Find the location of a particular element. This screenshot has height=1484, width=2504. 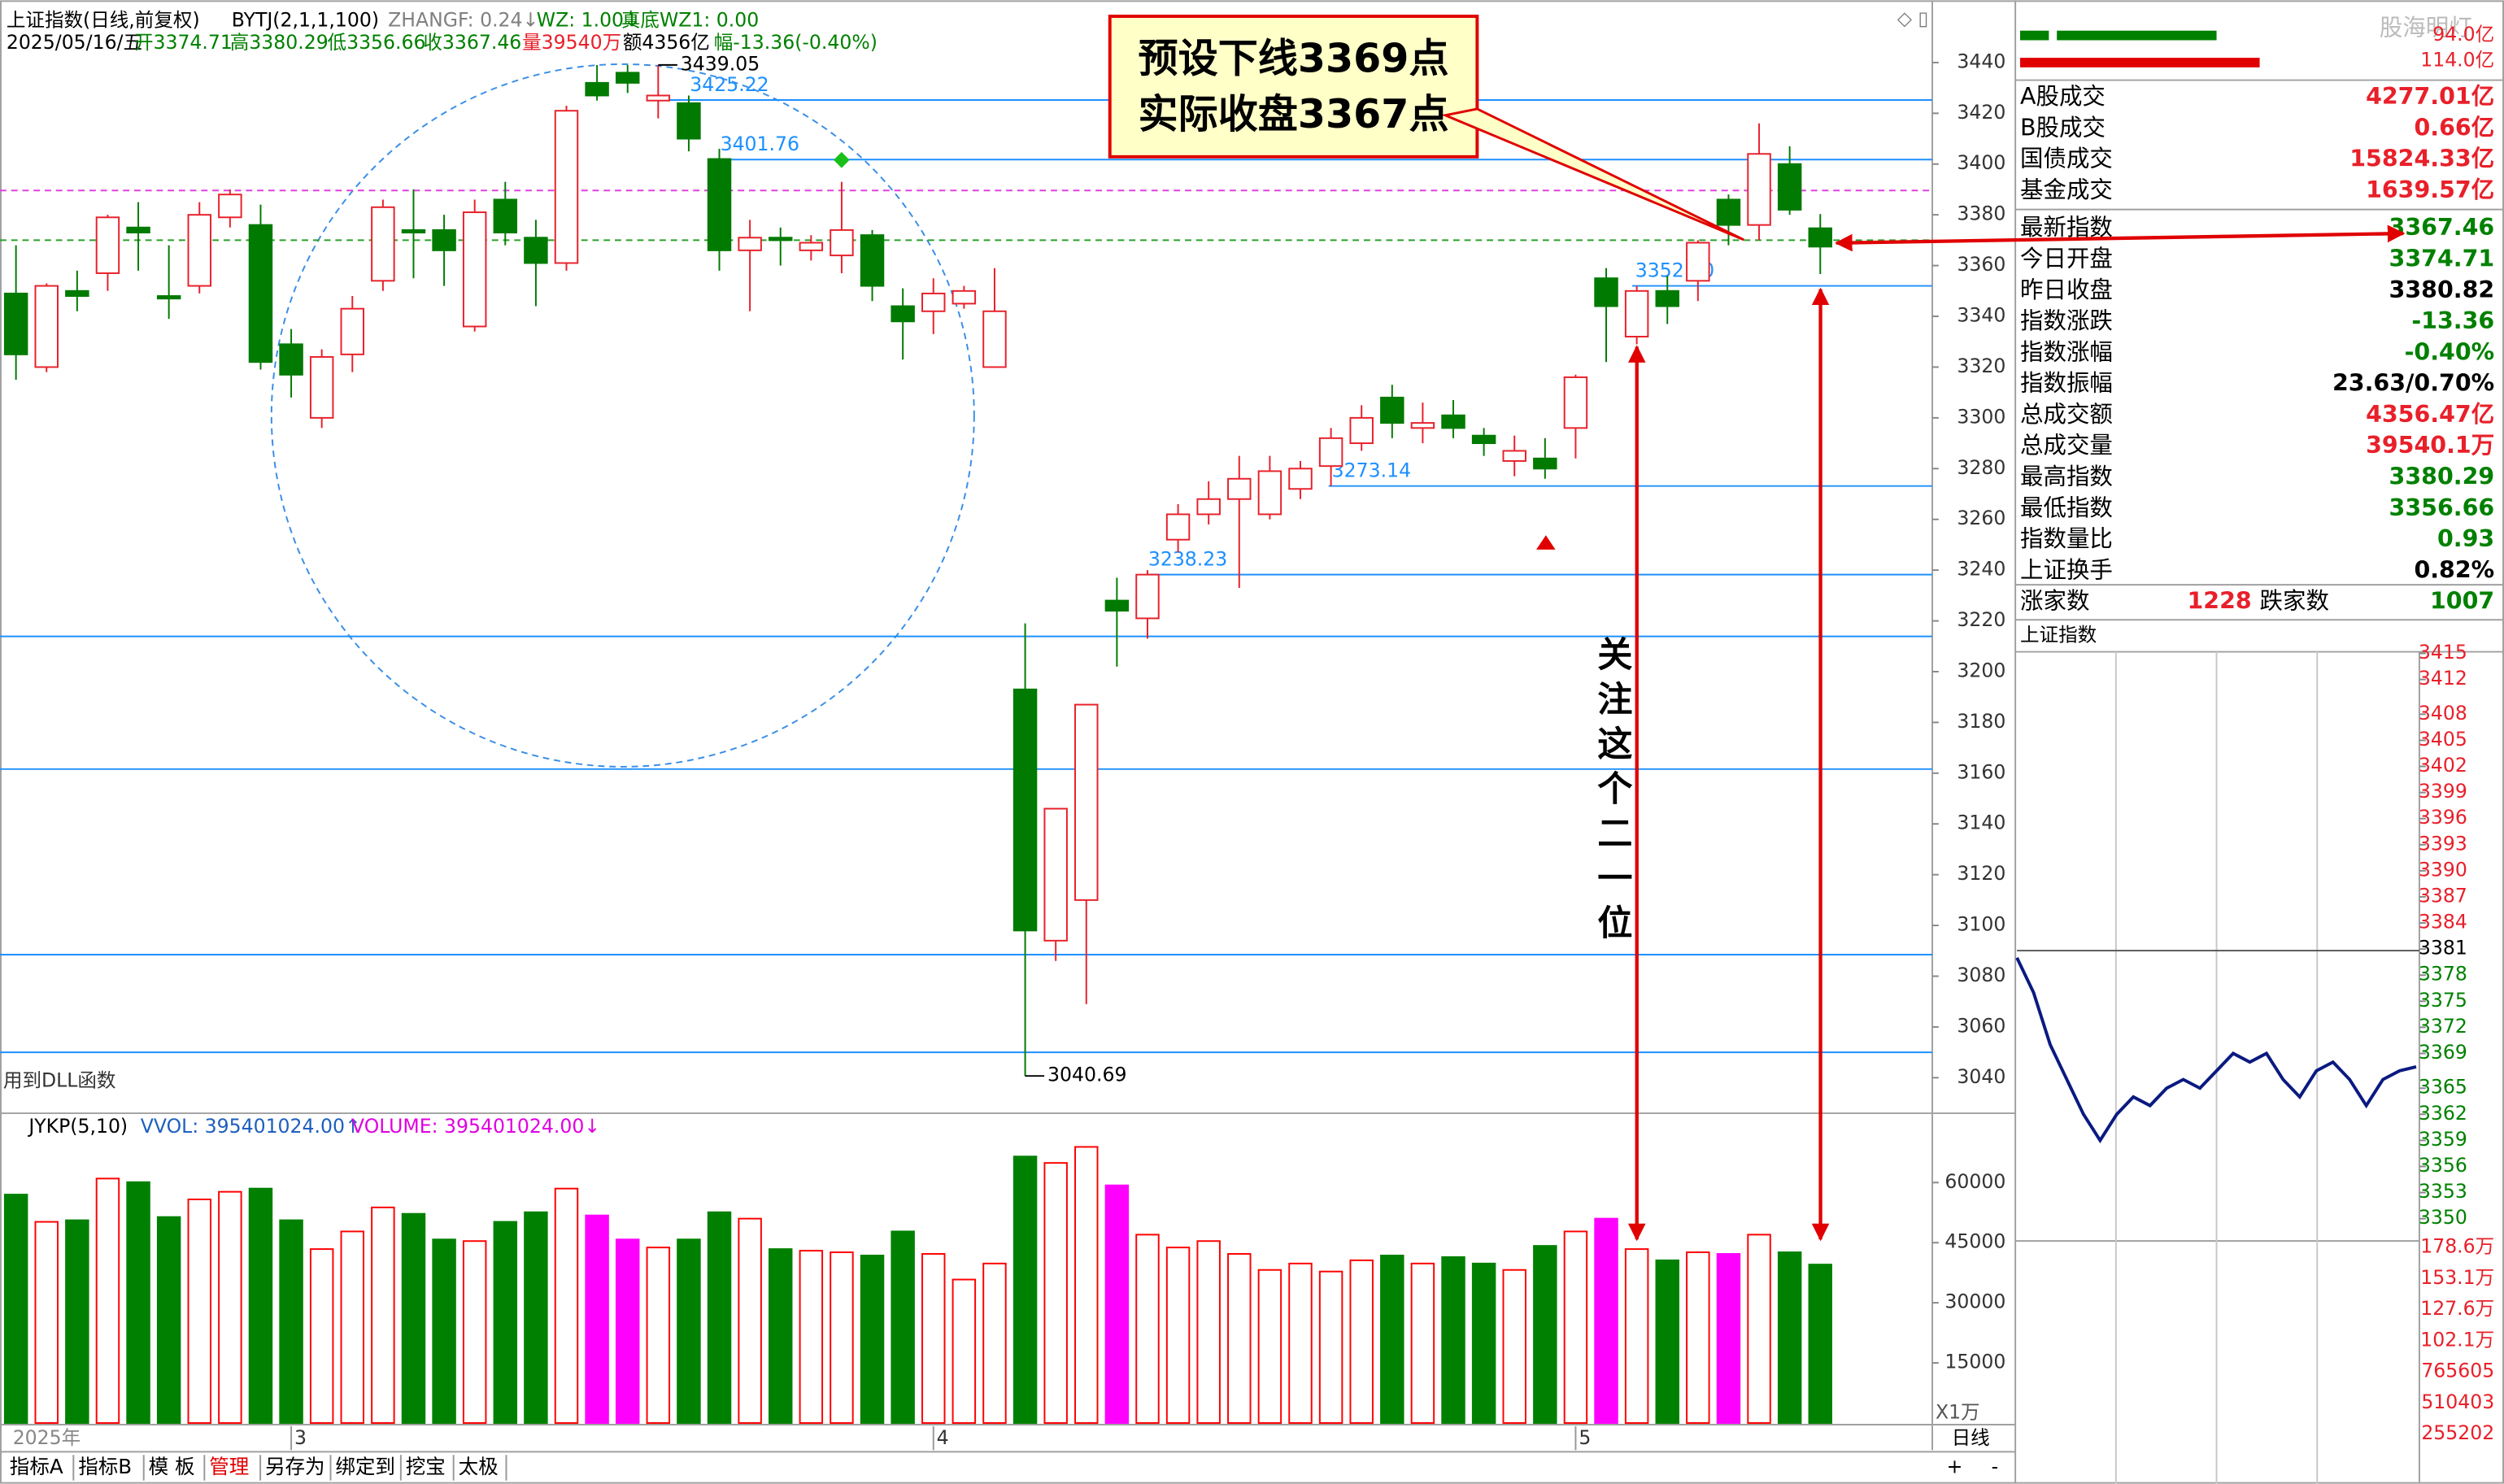

intraday-title: 上证指数 is located at coordinates (2058, 634).